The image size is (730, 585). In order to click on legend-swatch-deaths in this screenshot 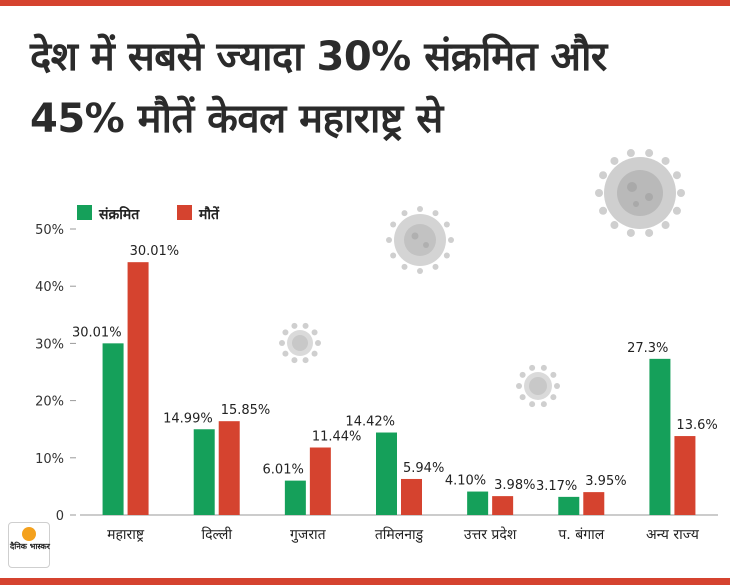, I will do `click(184, 212)`.